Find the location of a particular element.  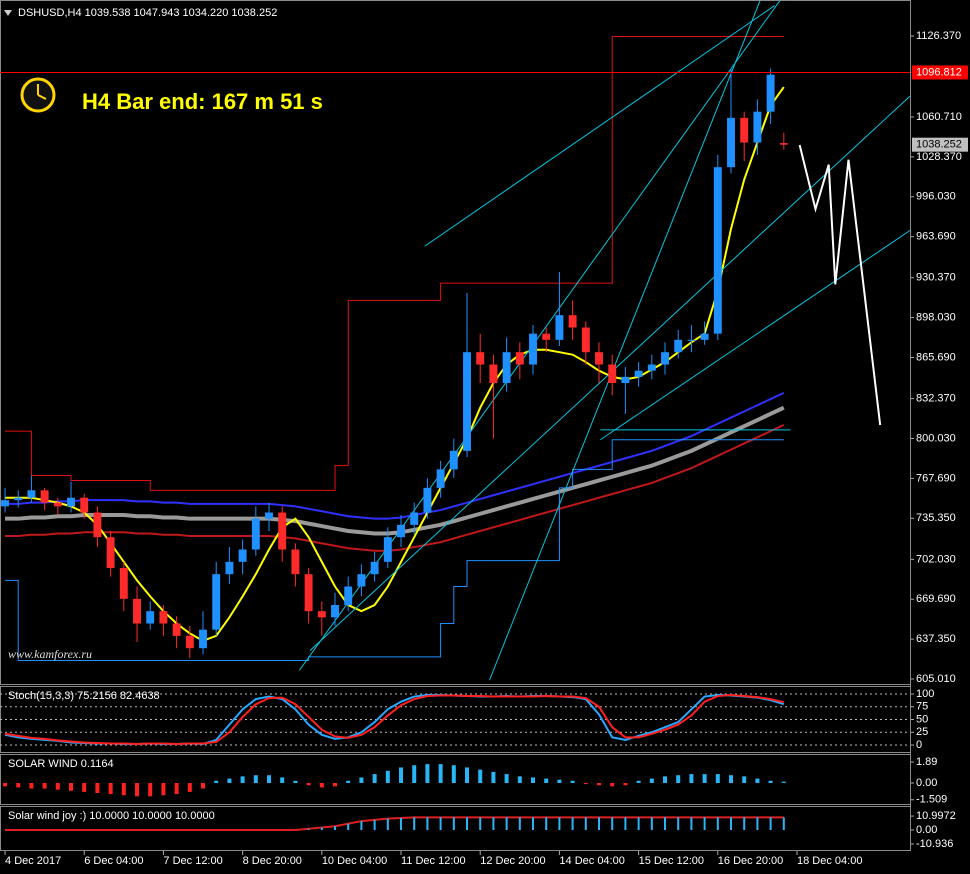

y-tick-label: 963.690 is located at coordinates (936, 237).